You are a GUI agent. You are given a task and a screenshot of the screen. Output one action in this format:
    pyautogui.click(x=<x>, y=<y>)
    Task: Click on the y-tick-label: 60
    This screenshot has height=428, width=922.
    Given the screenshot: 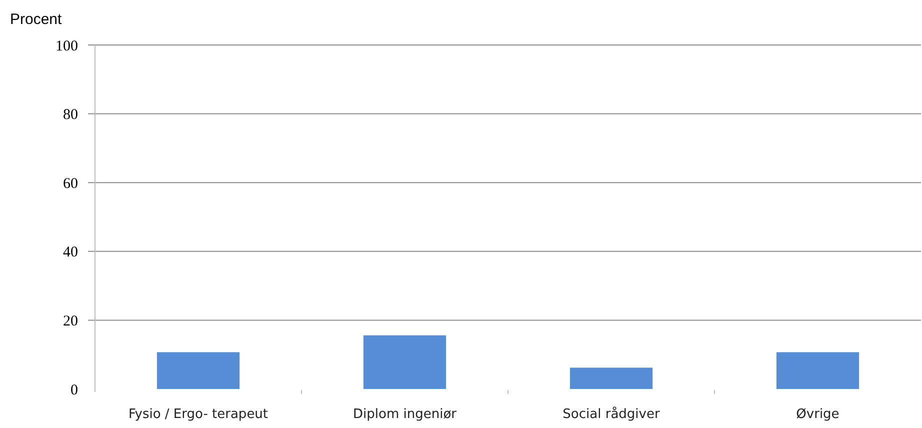 What is the action you would take?
    pyautogui.click(x=70, y=184)
    